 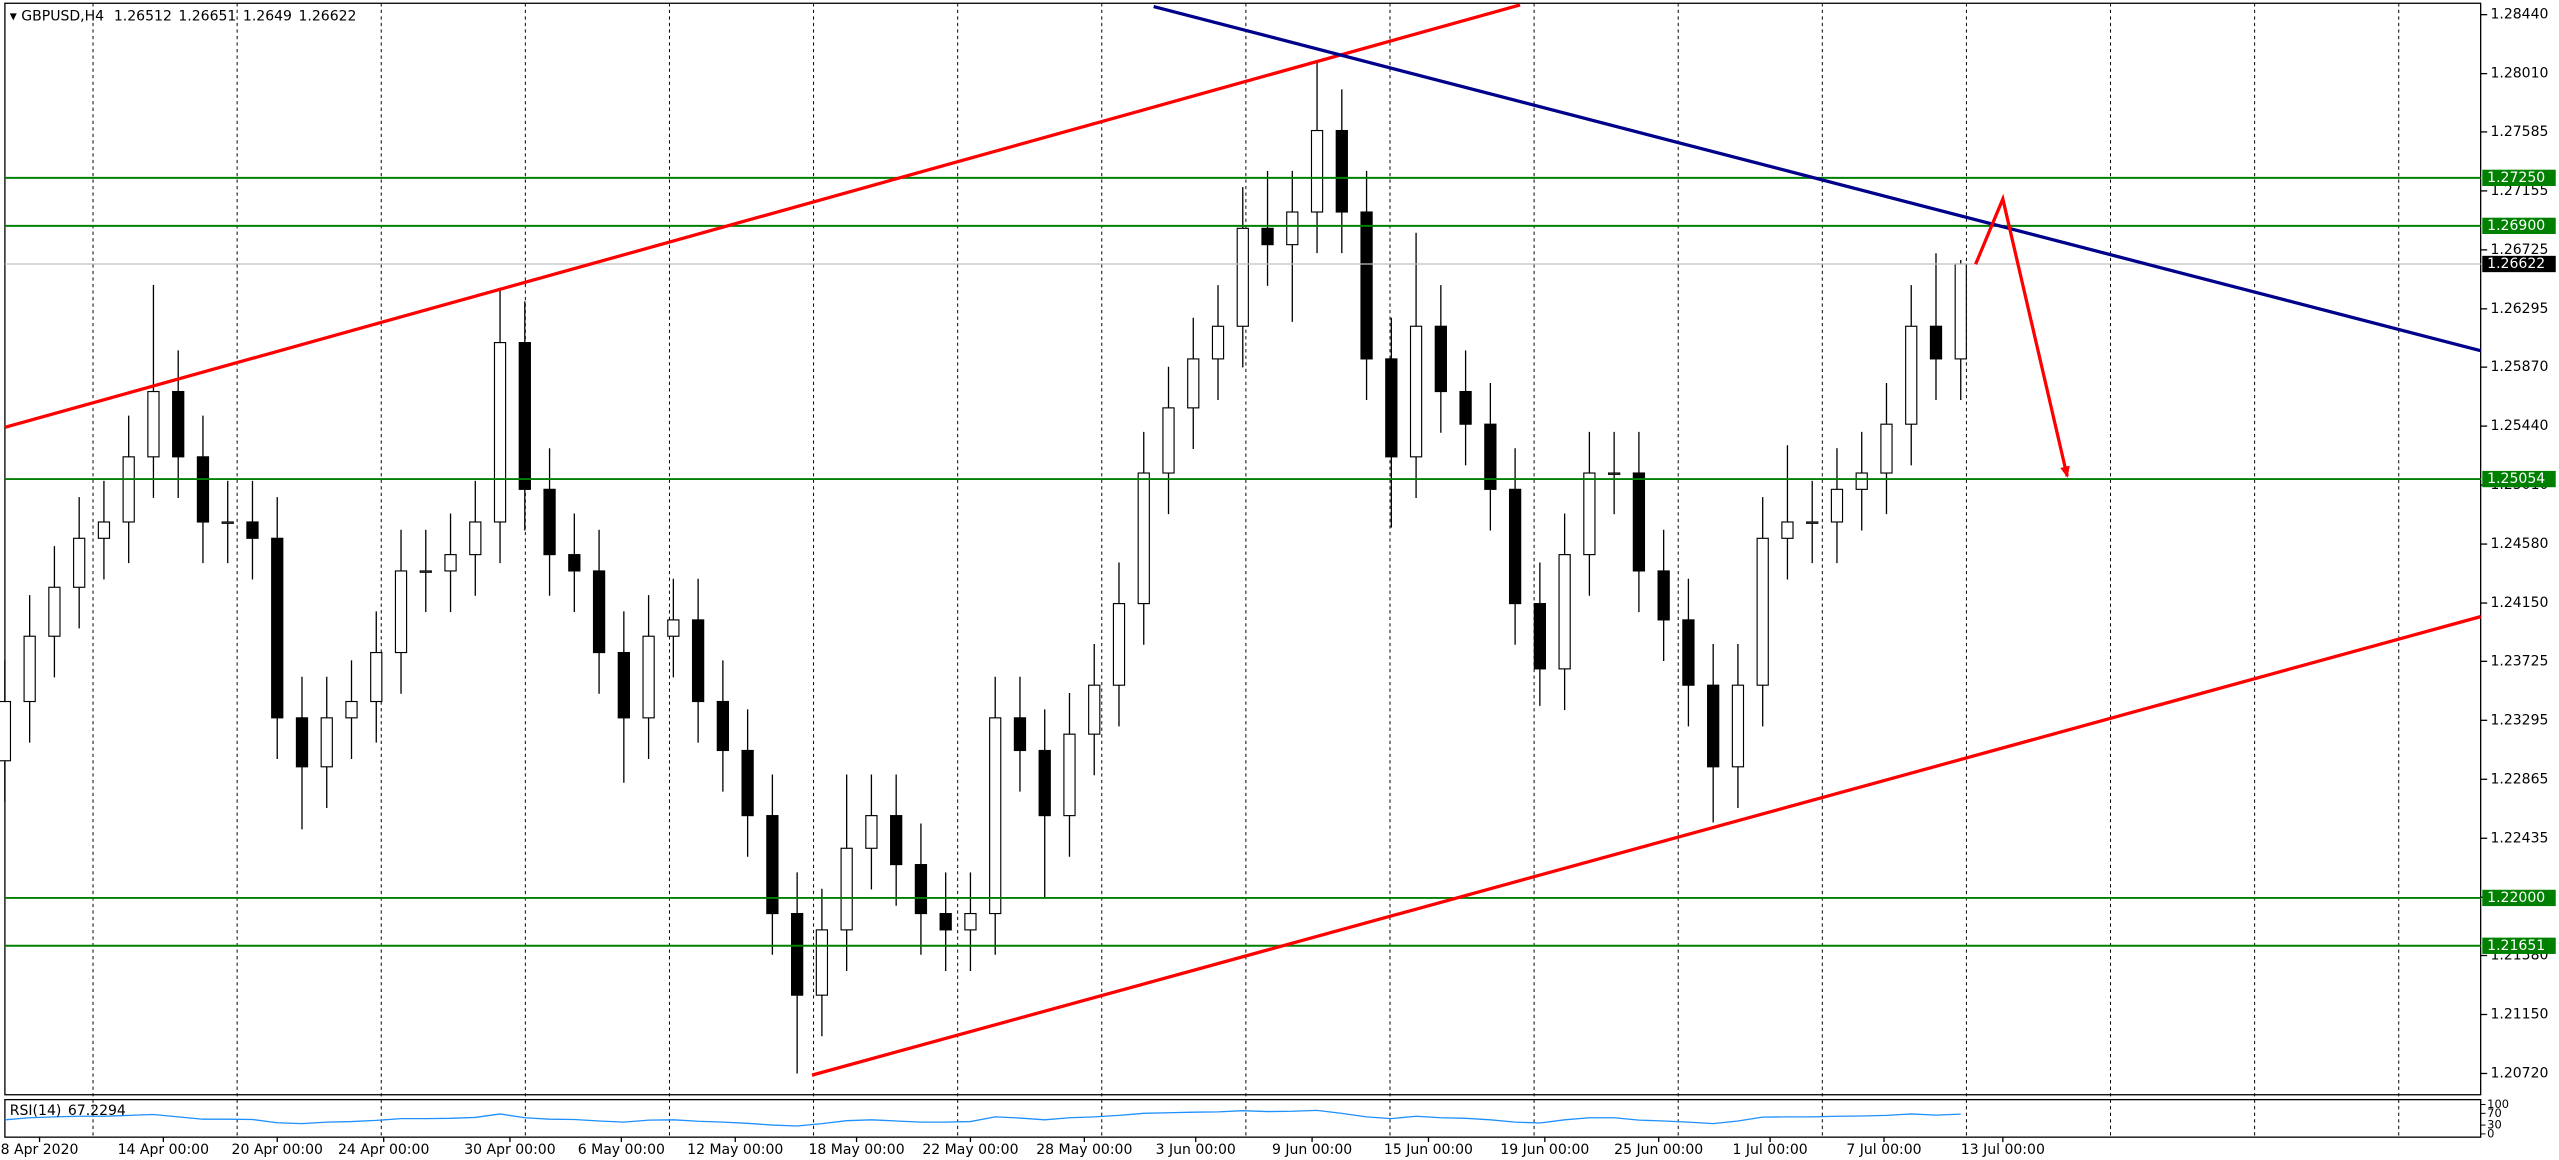 I want to click on x-tick-label: 24 Apr 00:00, so click(x=383, y=1150).